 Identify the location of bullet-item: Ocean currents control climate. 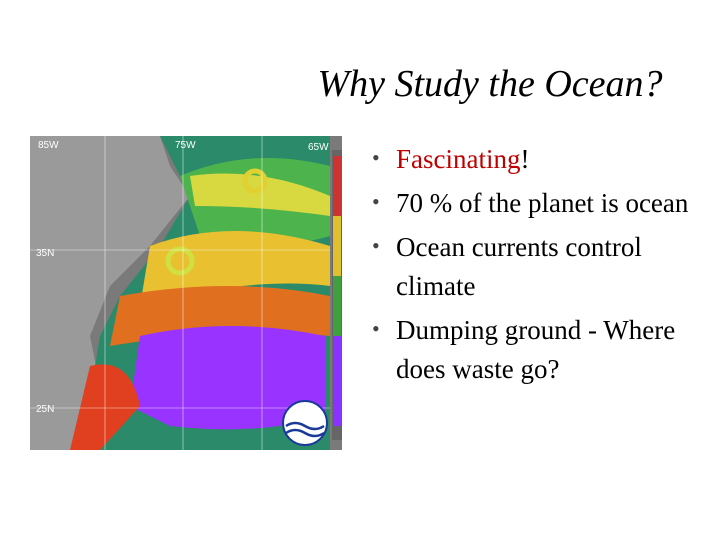
(532, 266).